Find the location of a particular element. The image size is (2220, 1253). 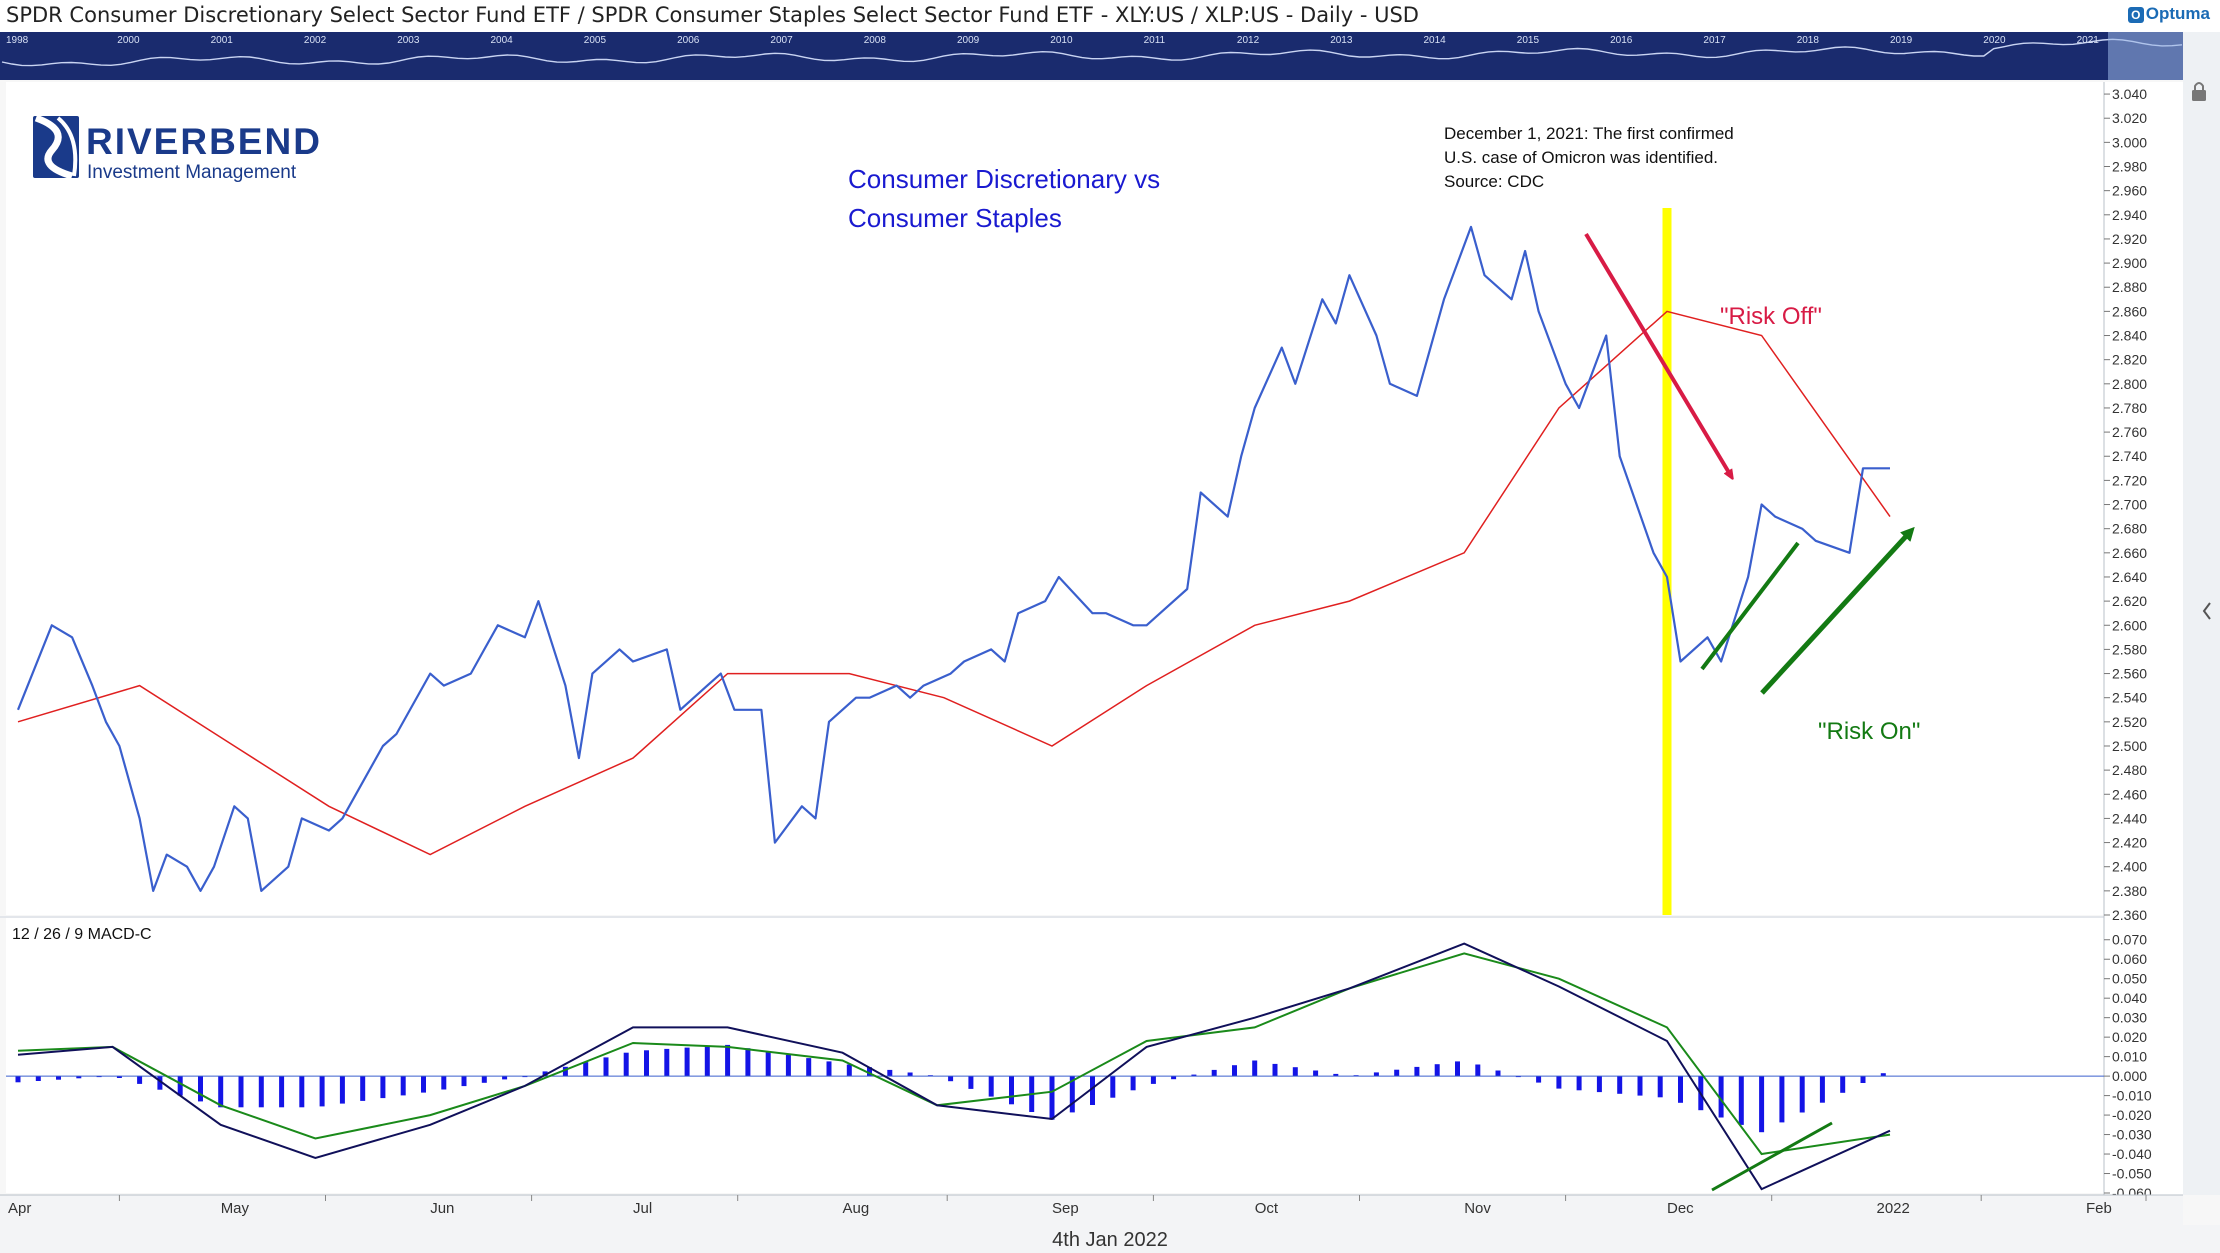

overview-year-label: 2005 is located at coordinates (595, 40).